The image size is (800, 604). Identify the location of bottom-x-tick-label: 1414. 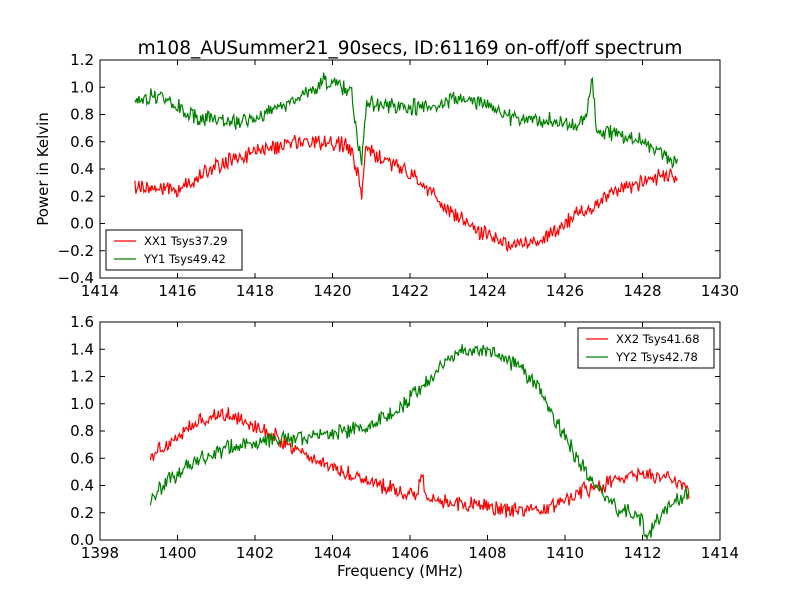
(720, 553).